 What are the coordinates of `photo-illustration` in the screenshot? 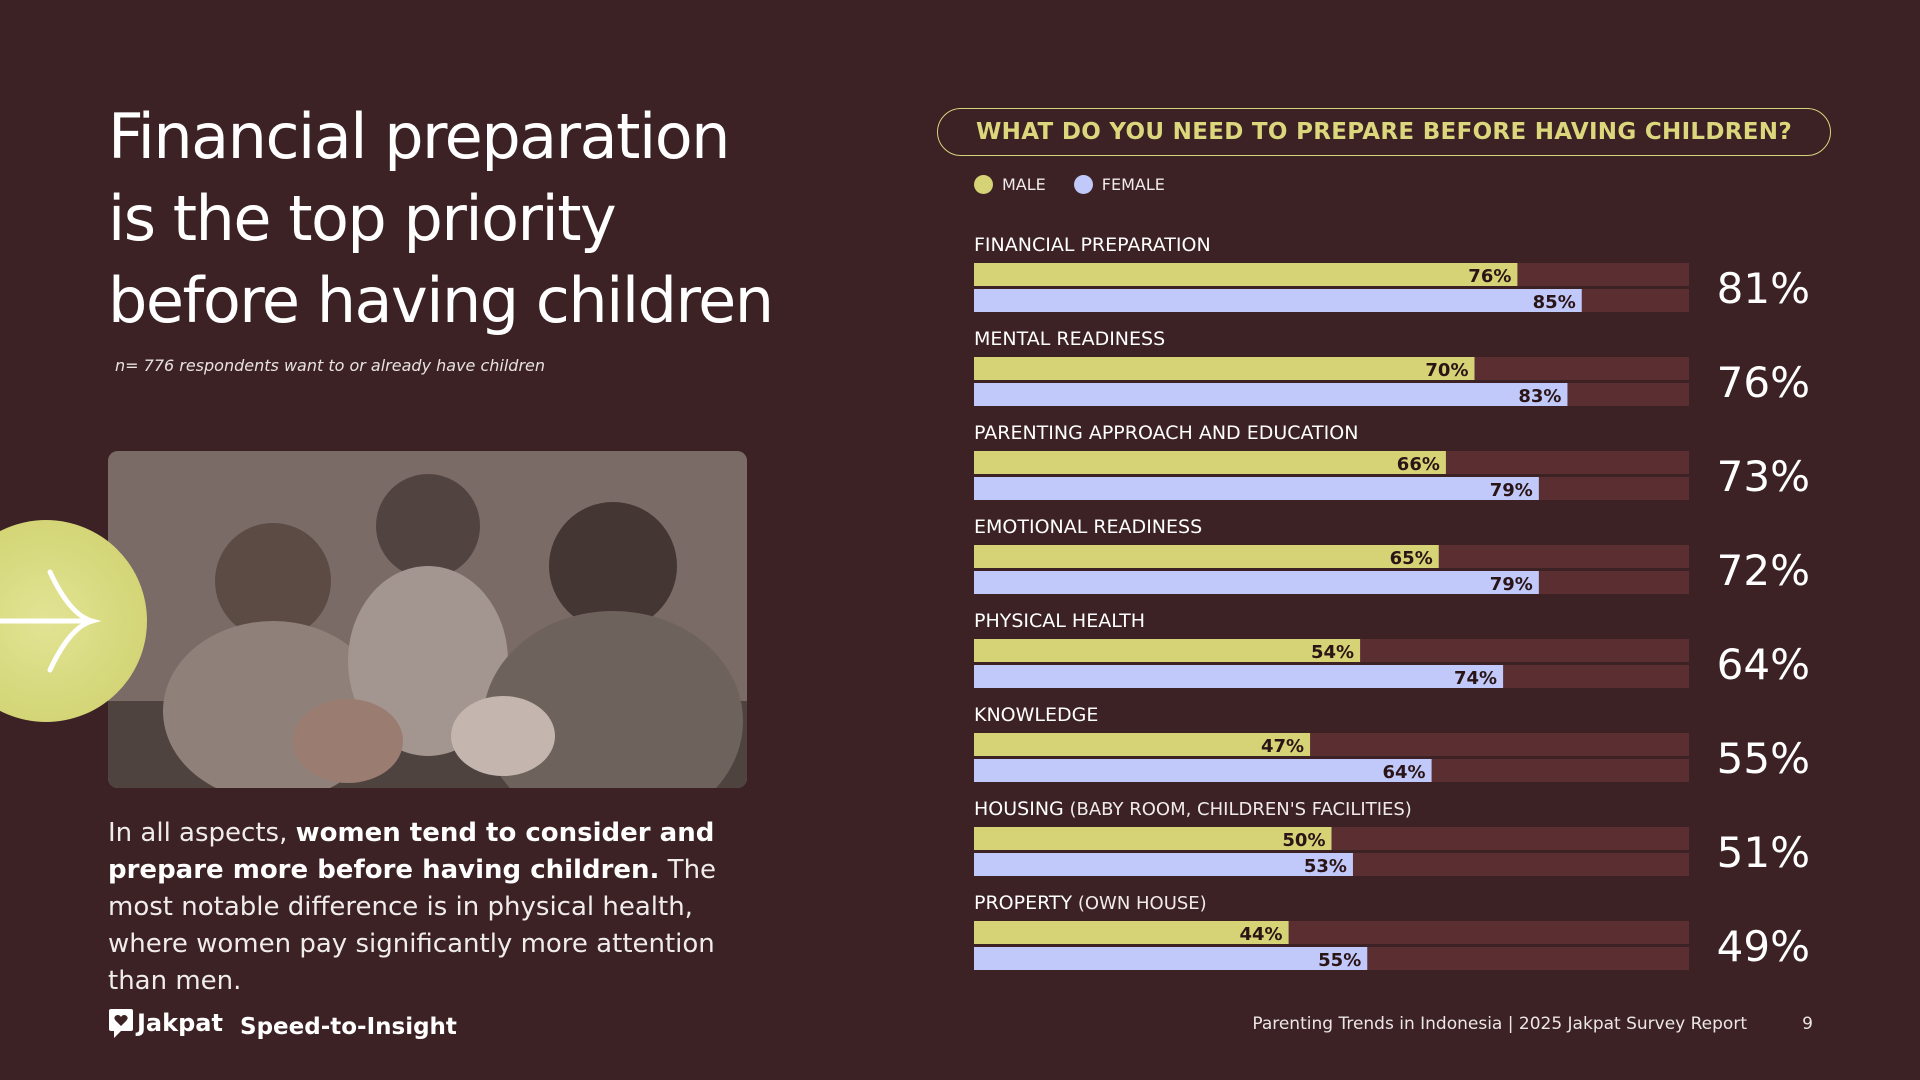 It's located at (427, 619).